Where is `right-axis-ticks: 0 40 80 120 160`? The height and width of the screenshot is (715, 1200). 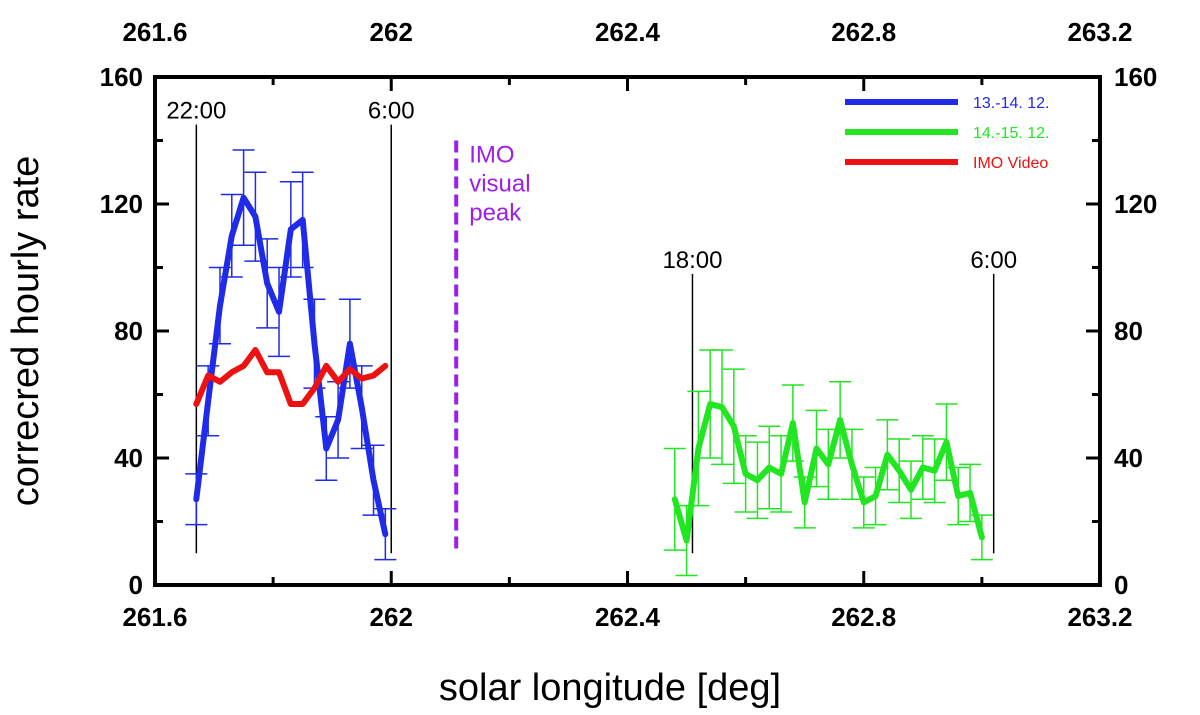 right-axis-ticks: 0 40 80 120 160 is located at coordinates (1121, 331).